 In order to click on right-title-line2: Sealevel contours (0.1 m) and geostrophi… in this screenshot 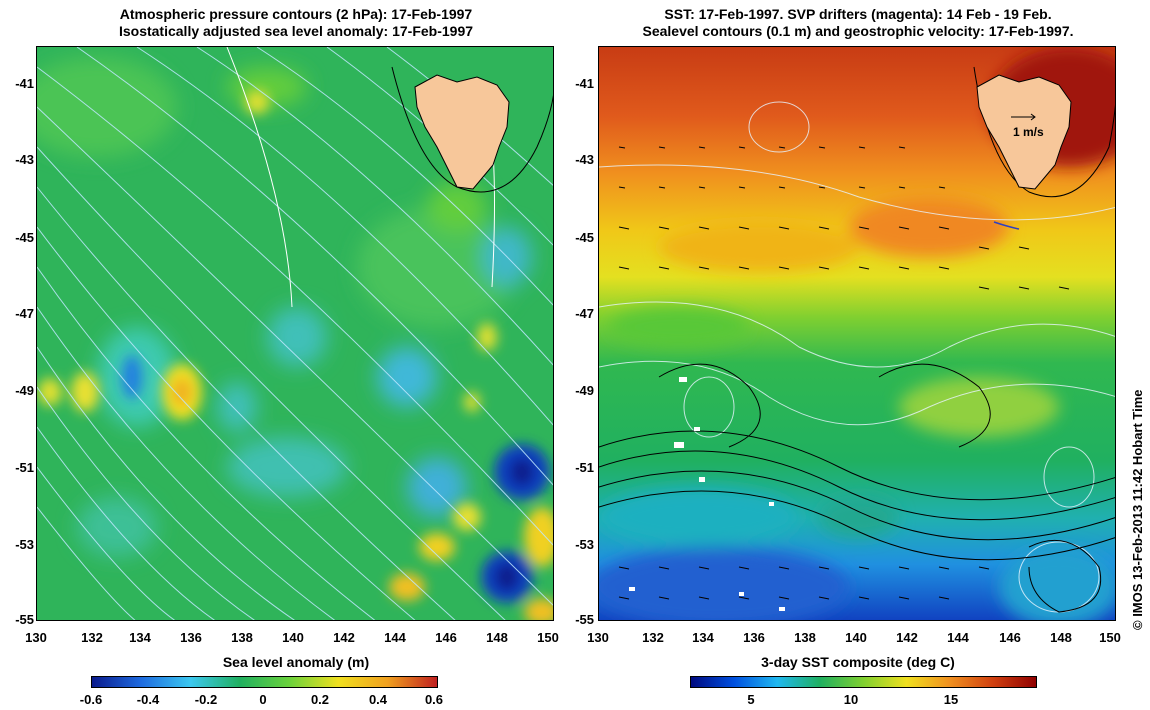, I will do `click(858, 31)`.